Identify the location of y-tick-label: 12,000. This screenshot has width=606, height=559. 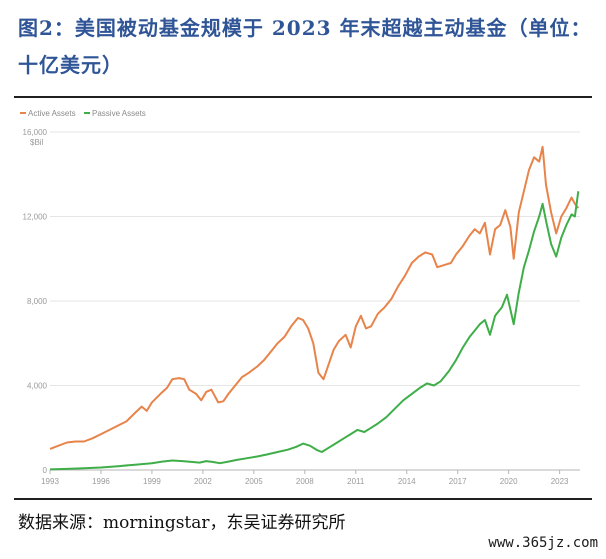
(35, 217).